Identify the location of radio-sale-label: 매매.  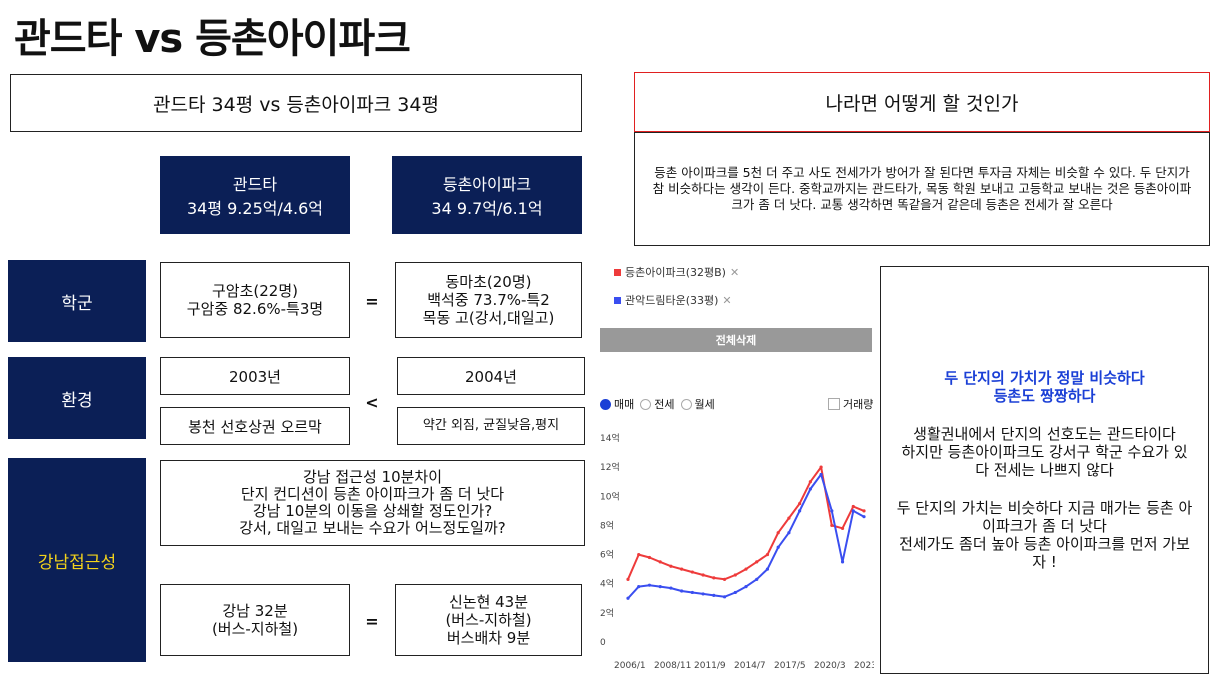
(624, 404).